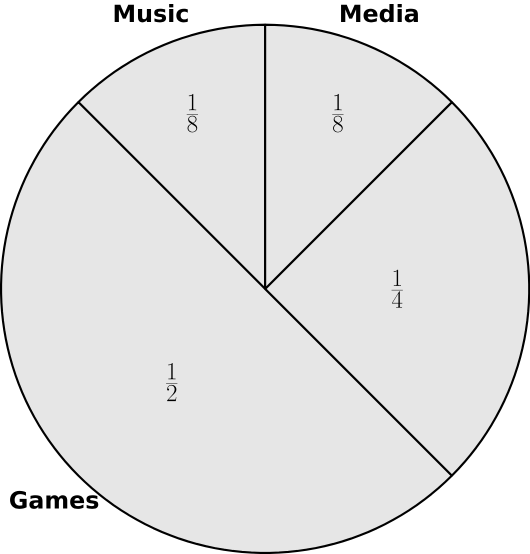 This screenshot has height=554, width=530. Describe the element at coordinates (397, 289) in the screenshot. I see `data-label: $\frac{1}{4}$` at that location.